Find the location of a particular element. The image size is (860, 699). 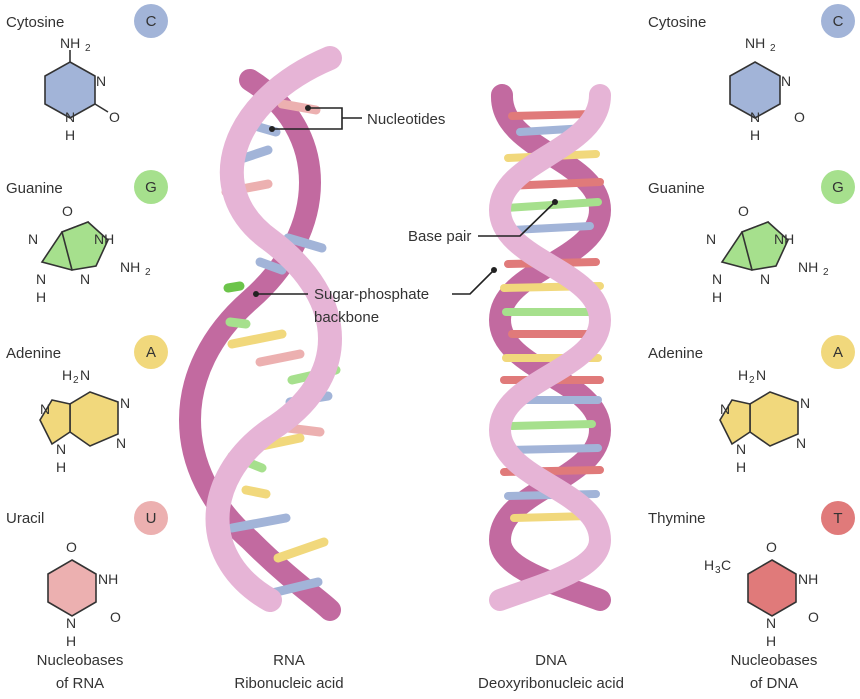

atom-h2n: H is located at coordinates (743, 375).